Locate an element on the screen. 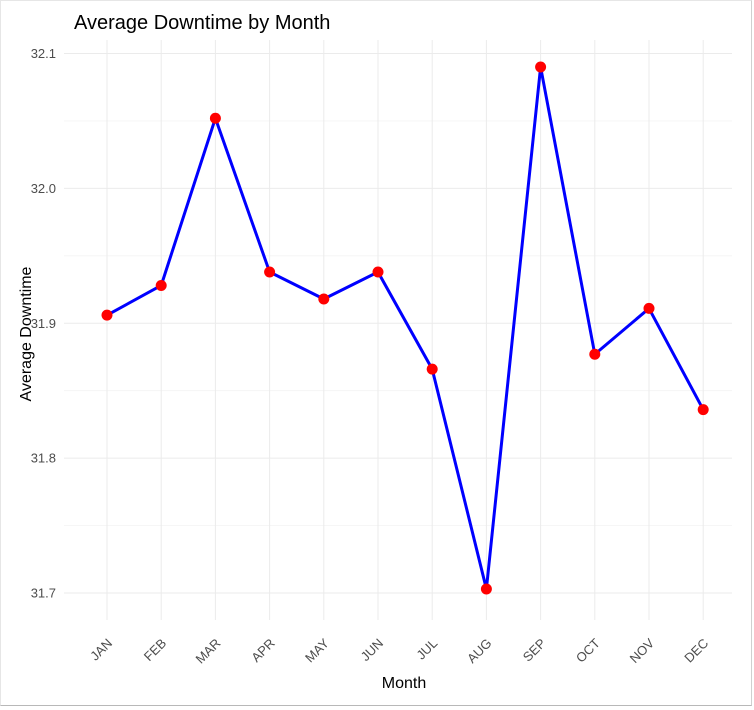 The width and height of the screenshot is (754, 710). x-tick-label: MAR is located at coordinates (207, 651).